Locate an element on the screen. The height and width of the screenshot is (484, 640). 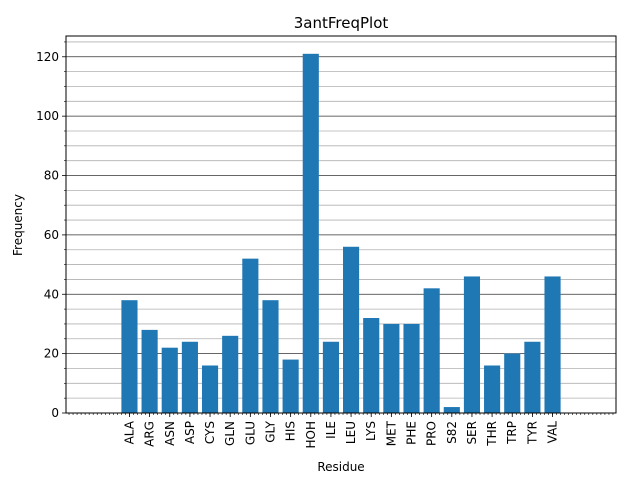
bar-phe is located at coordinates (411, 368).